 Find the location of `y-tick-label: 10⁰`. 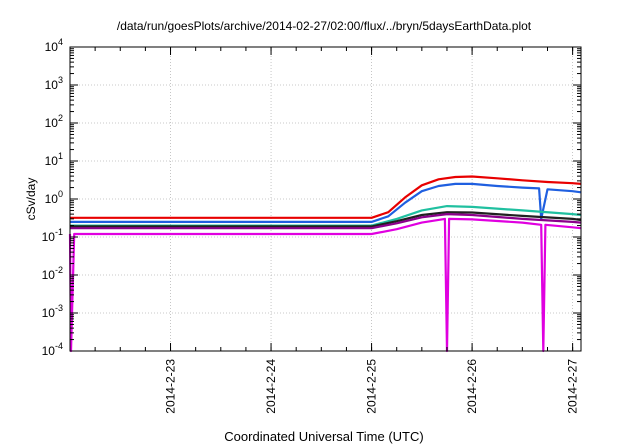

y-tick-label: 10⁰ is located at coordinates (54, 197).